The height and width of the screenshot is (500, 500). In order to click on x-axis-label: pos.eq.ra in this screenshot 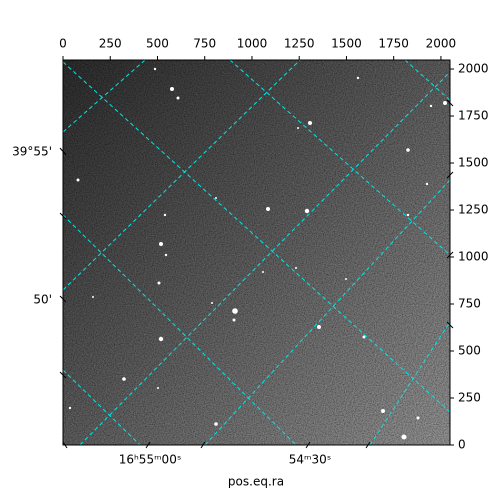, I will do `click(256, 482)`.